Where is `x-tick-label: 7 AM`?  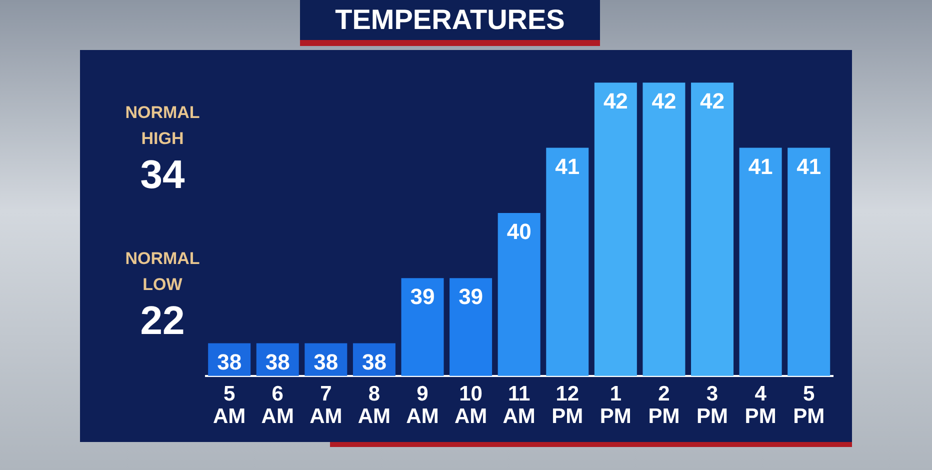 x-tick-label: 7 AM is located at coordinates (326, 405).